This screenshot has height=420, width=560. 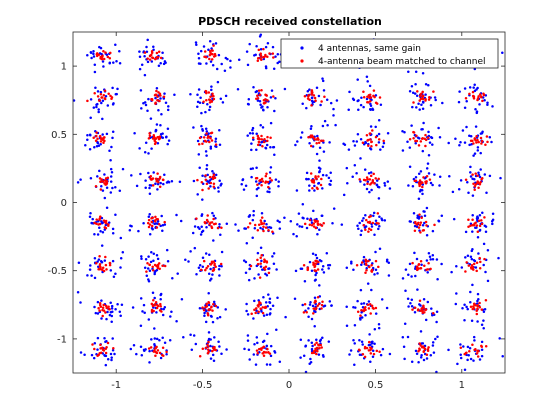 I want to click on x-tick-label: 1, so click(x=462, y=385).